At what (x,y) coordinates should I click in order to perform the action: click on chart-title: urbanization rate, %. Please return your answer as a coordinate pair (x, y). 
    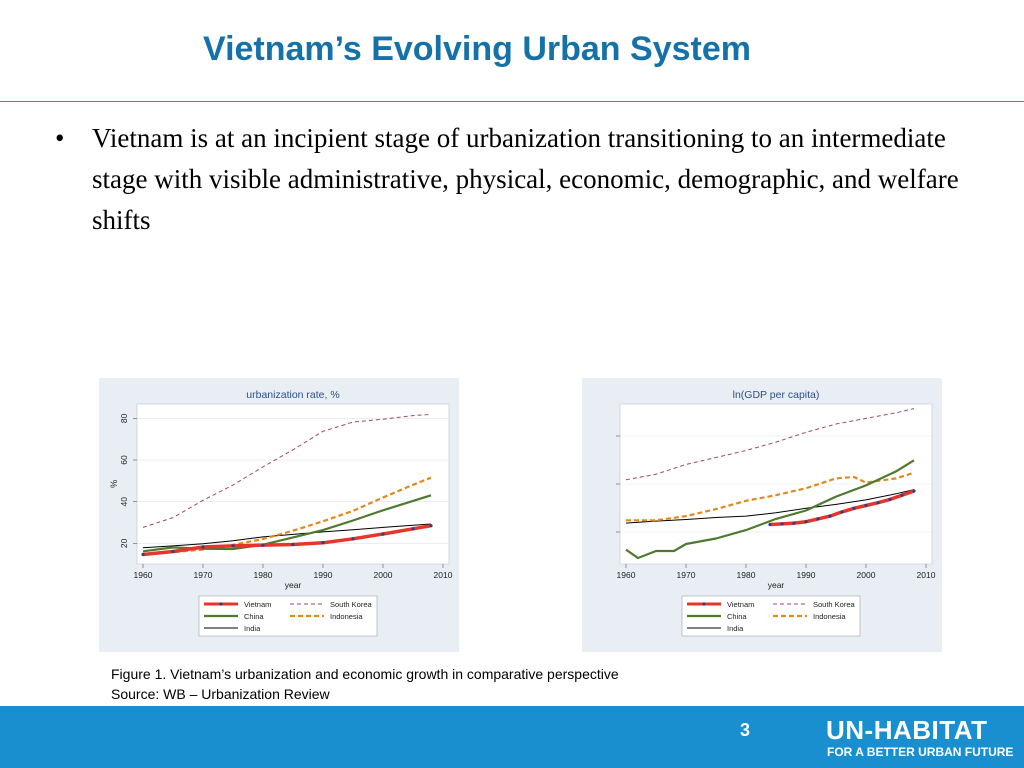
    Looking at the image, I should click on (292, 395).